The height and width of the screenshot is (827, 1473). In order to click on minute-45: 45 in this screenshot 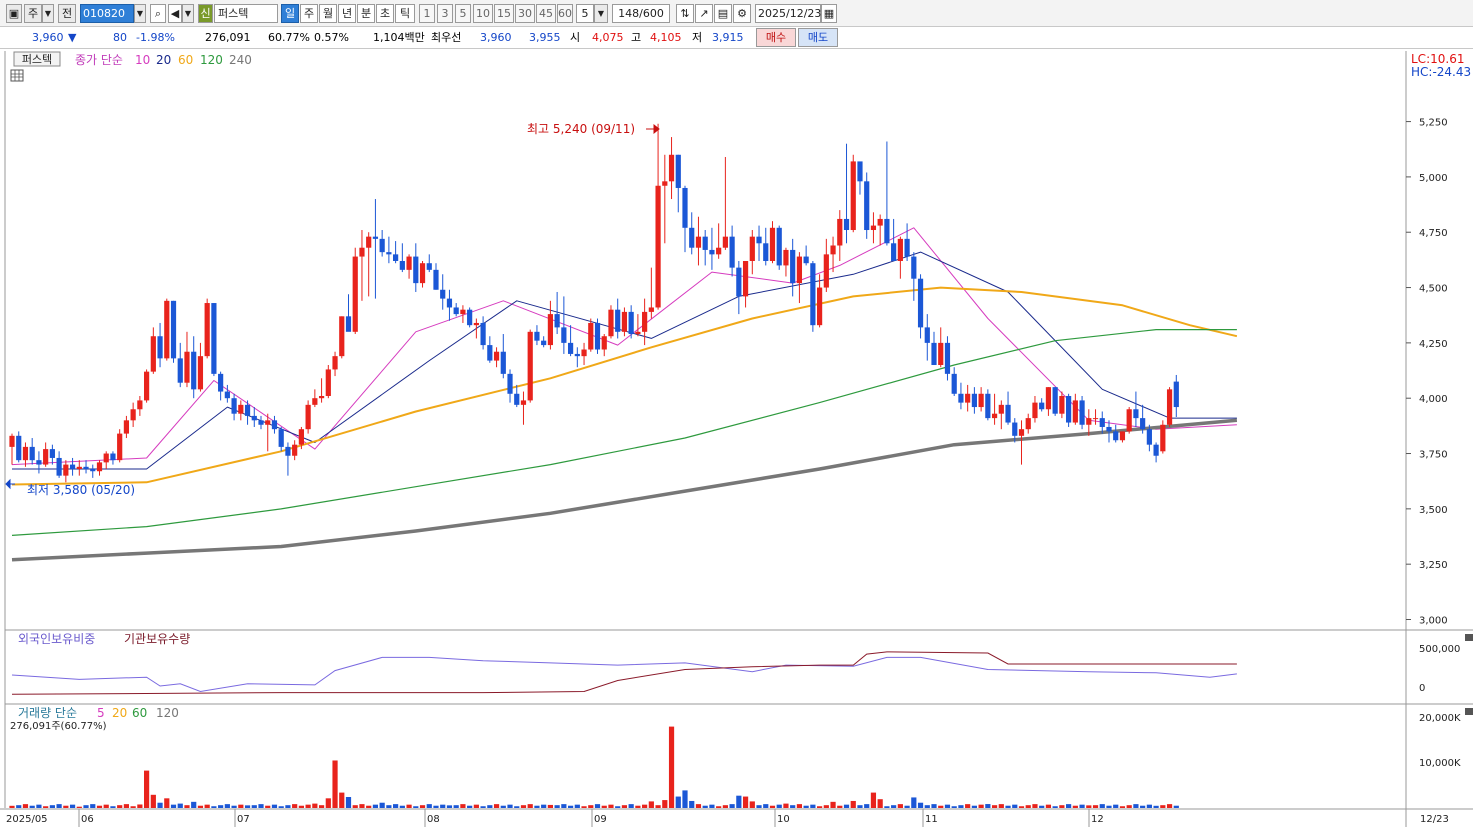, I will do `click(546, 13)`.